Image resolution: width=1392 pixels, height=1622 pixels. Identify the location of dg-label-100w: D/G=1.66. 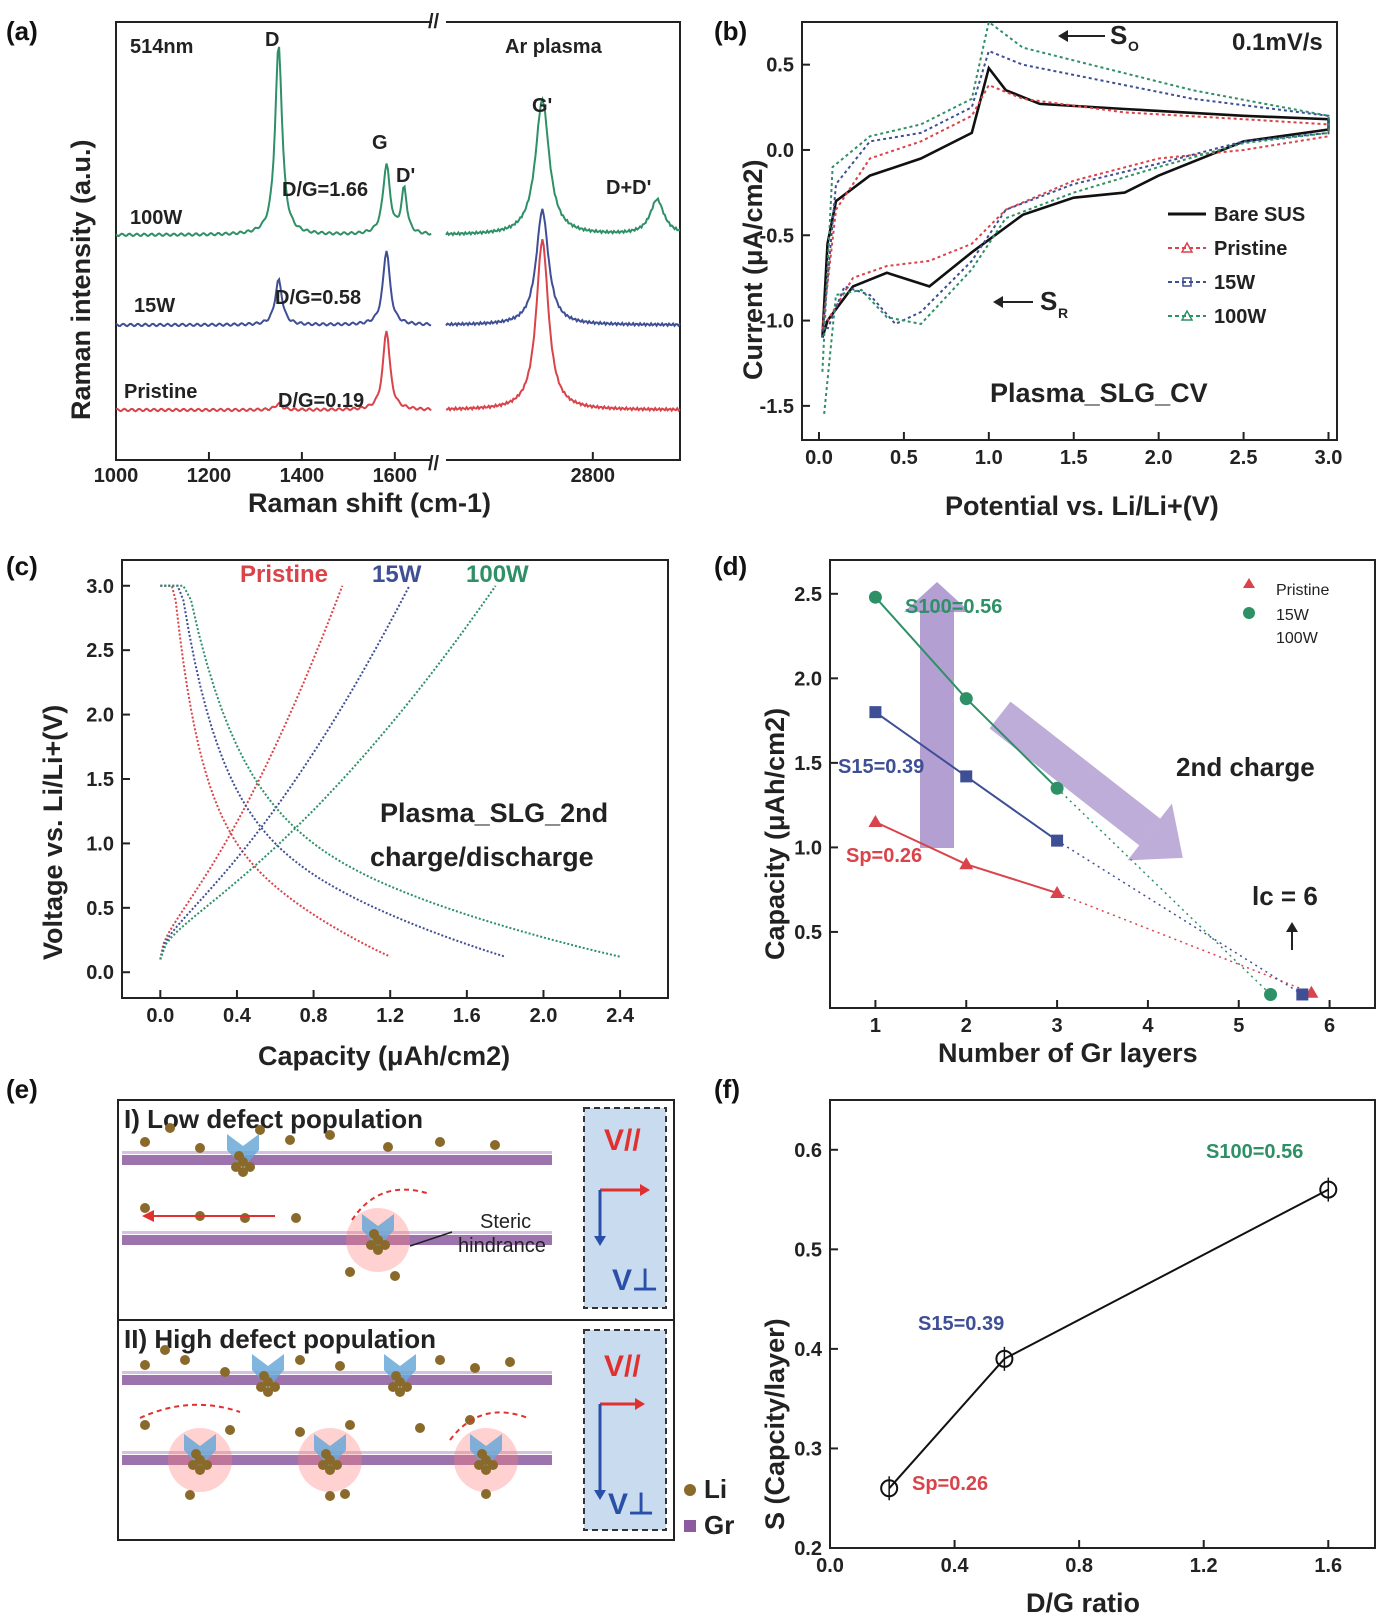
(325, 190).